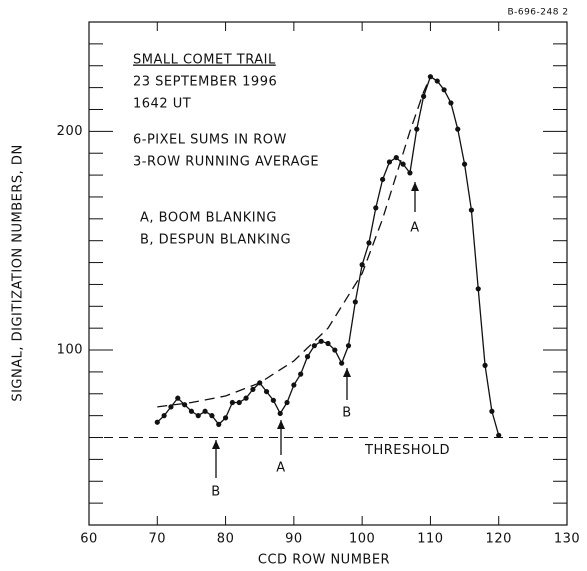  I want to click on x-tick-label: 130, so click(567, 539).